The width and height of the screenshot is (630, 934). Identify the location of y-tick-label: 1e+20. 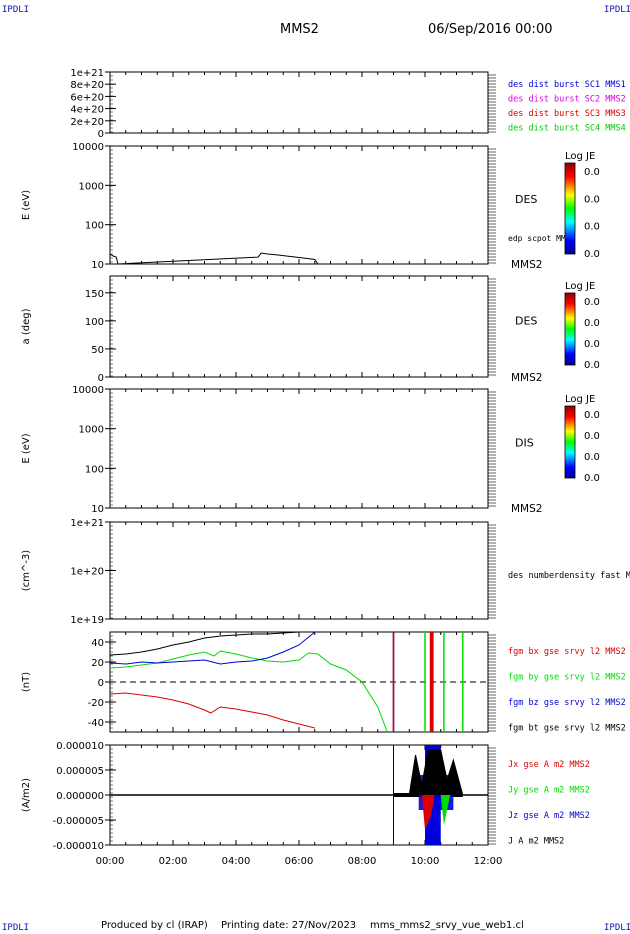
(87, 572).